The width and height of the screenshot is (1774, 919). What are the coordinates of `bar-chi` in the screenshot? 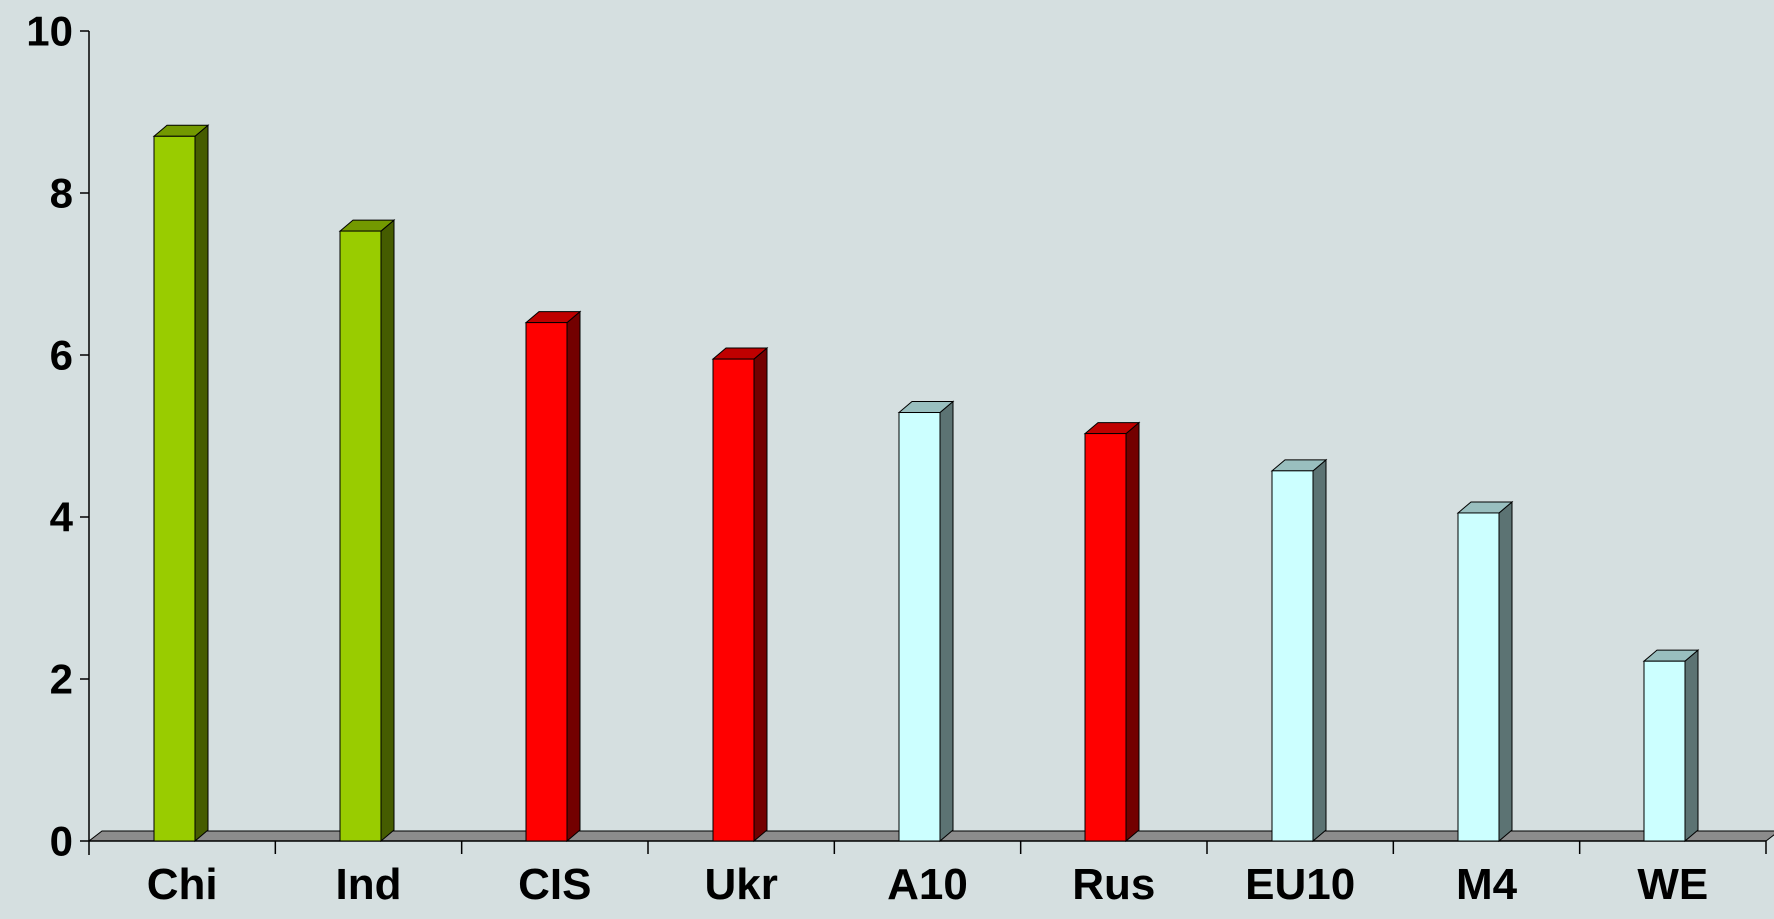 It's located at (181, 483).